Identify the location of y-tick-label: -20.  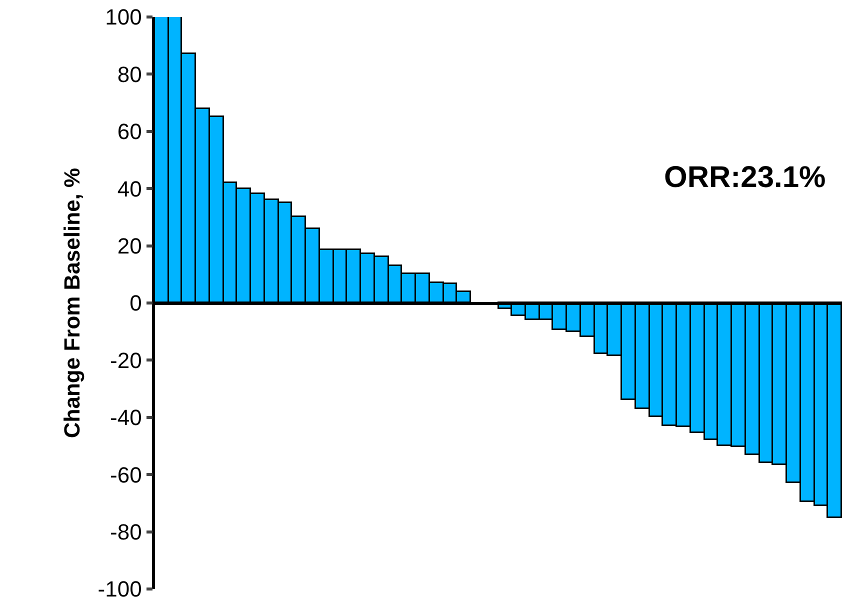
(126, 360).